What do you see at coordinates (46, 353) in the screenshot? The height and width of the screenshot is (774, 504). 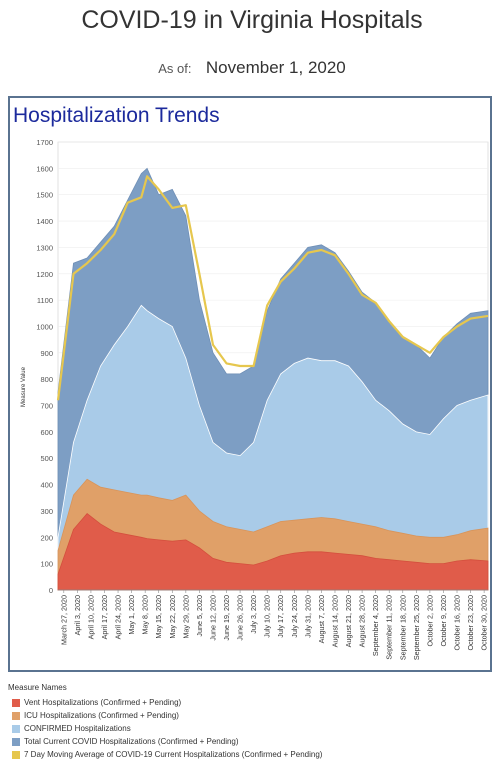 I see `y-tick-label: 900` at bounding box center [46, 353].